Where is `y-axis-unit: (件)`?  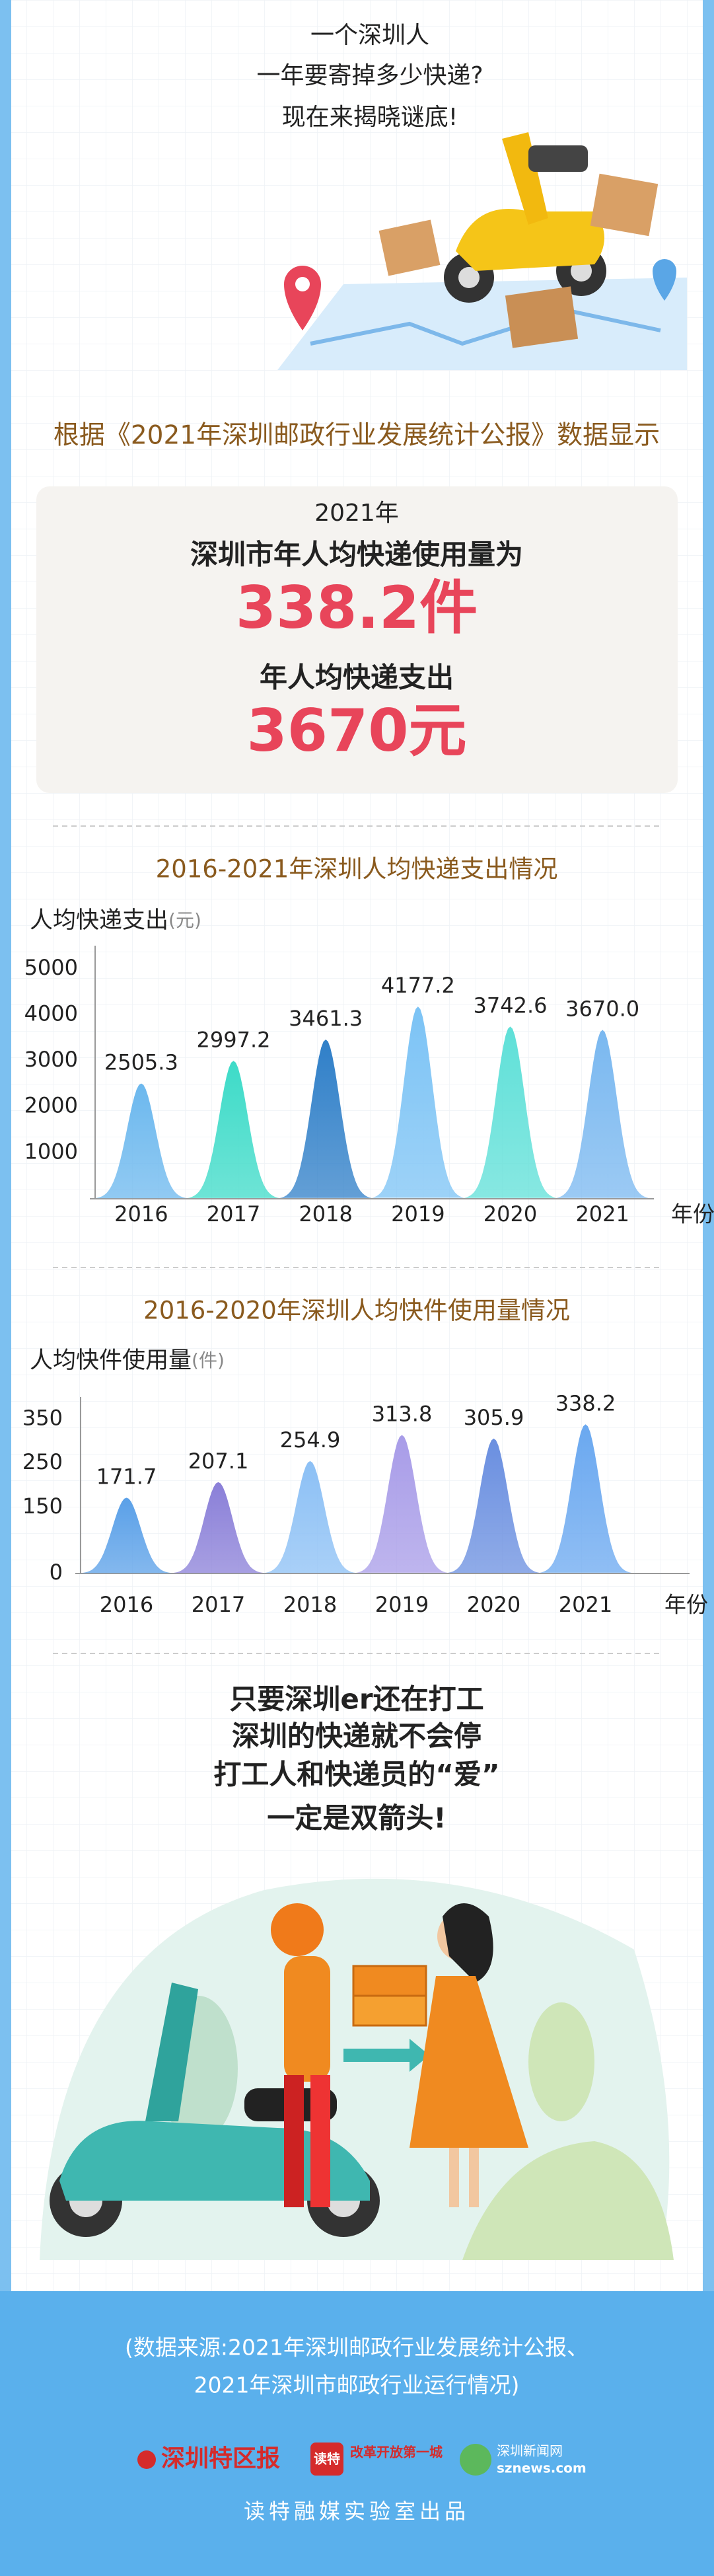 y-axis-unit: (件) is located at coordinates (208, 1360).